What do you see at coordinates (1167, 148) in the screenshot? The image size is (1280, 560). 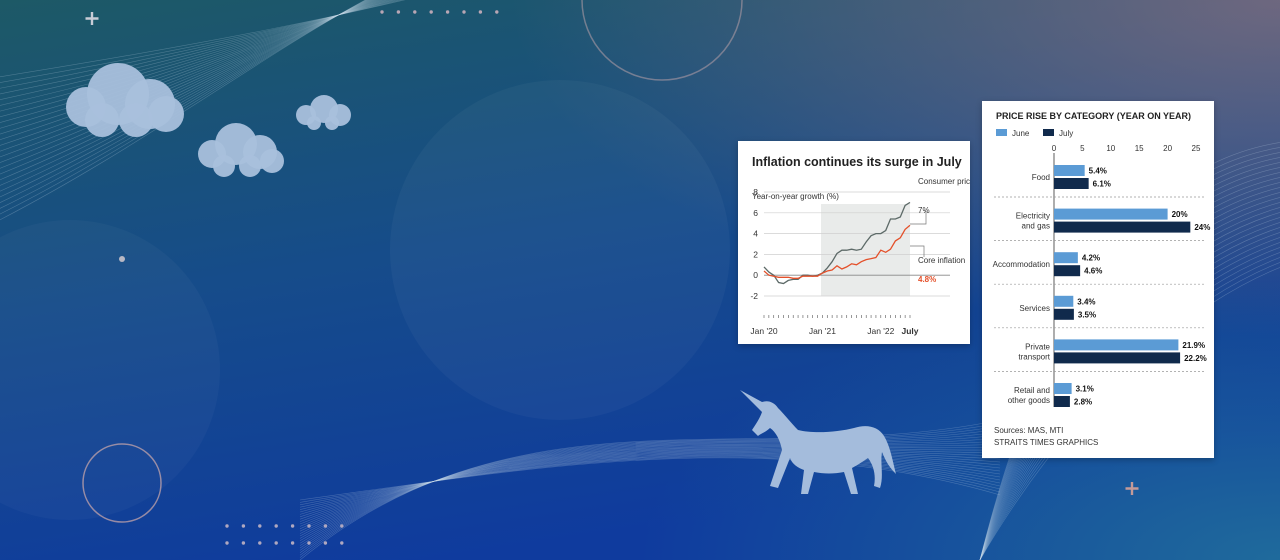 I see `x-tick-label: 20` at bounding box center [1167, 148].